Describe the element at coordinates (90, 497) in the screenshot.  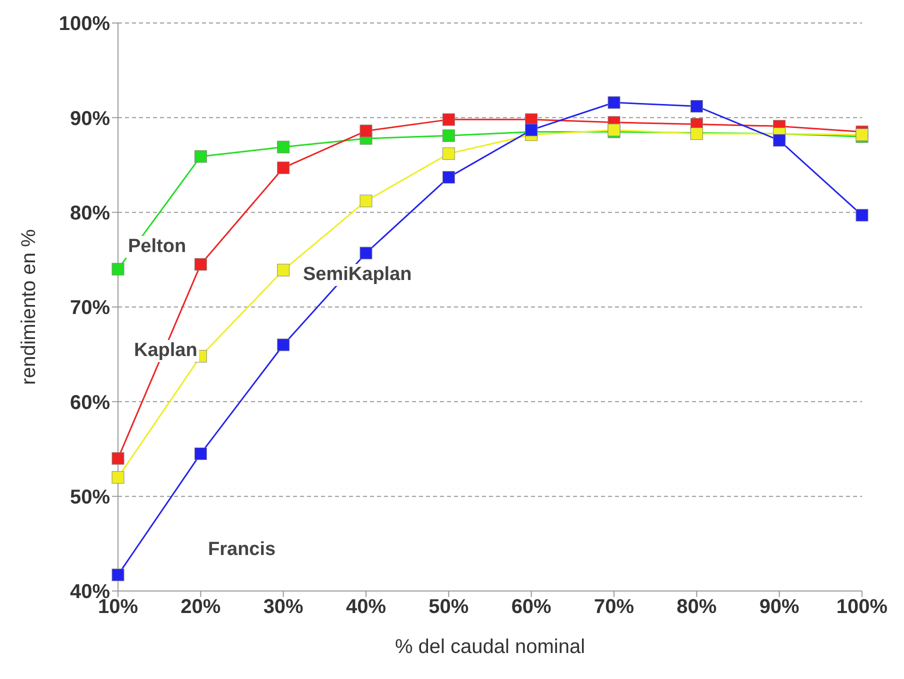
I see `y-tick-label: 50%` at that location.